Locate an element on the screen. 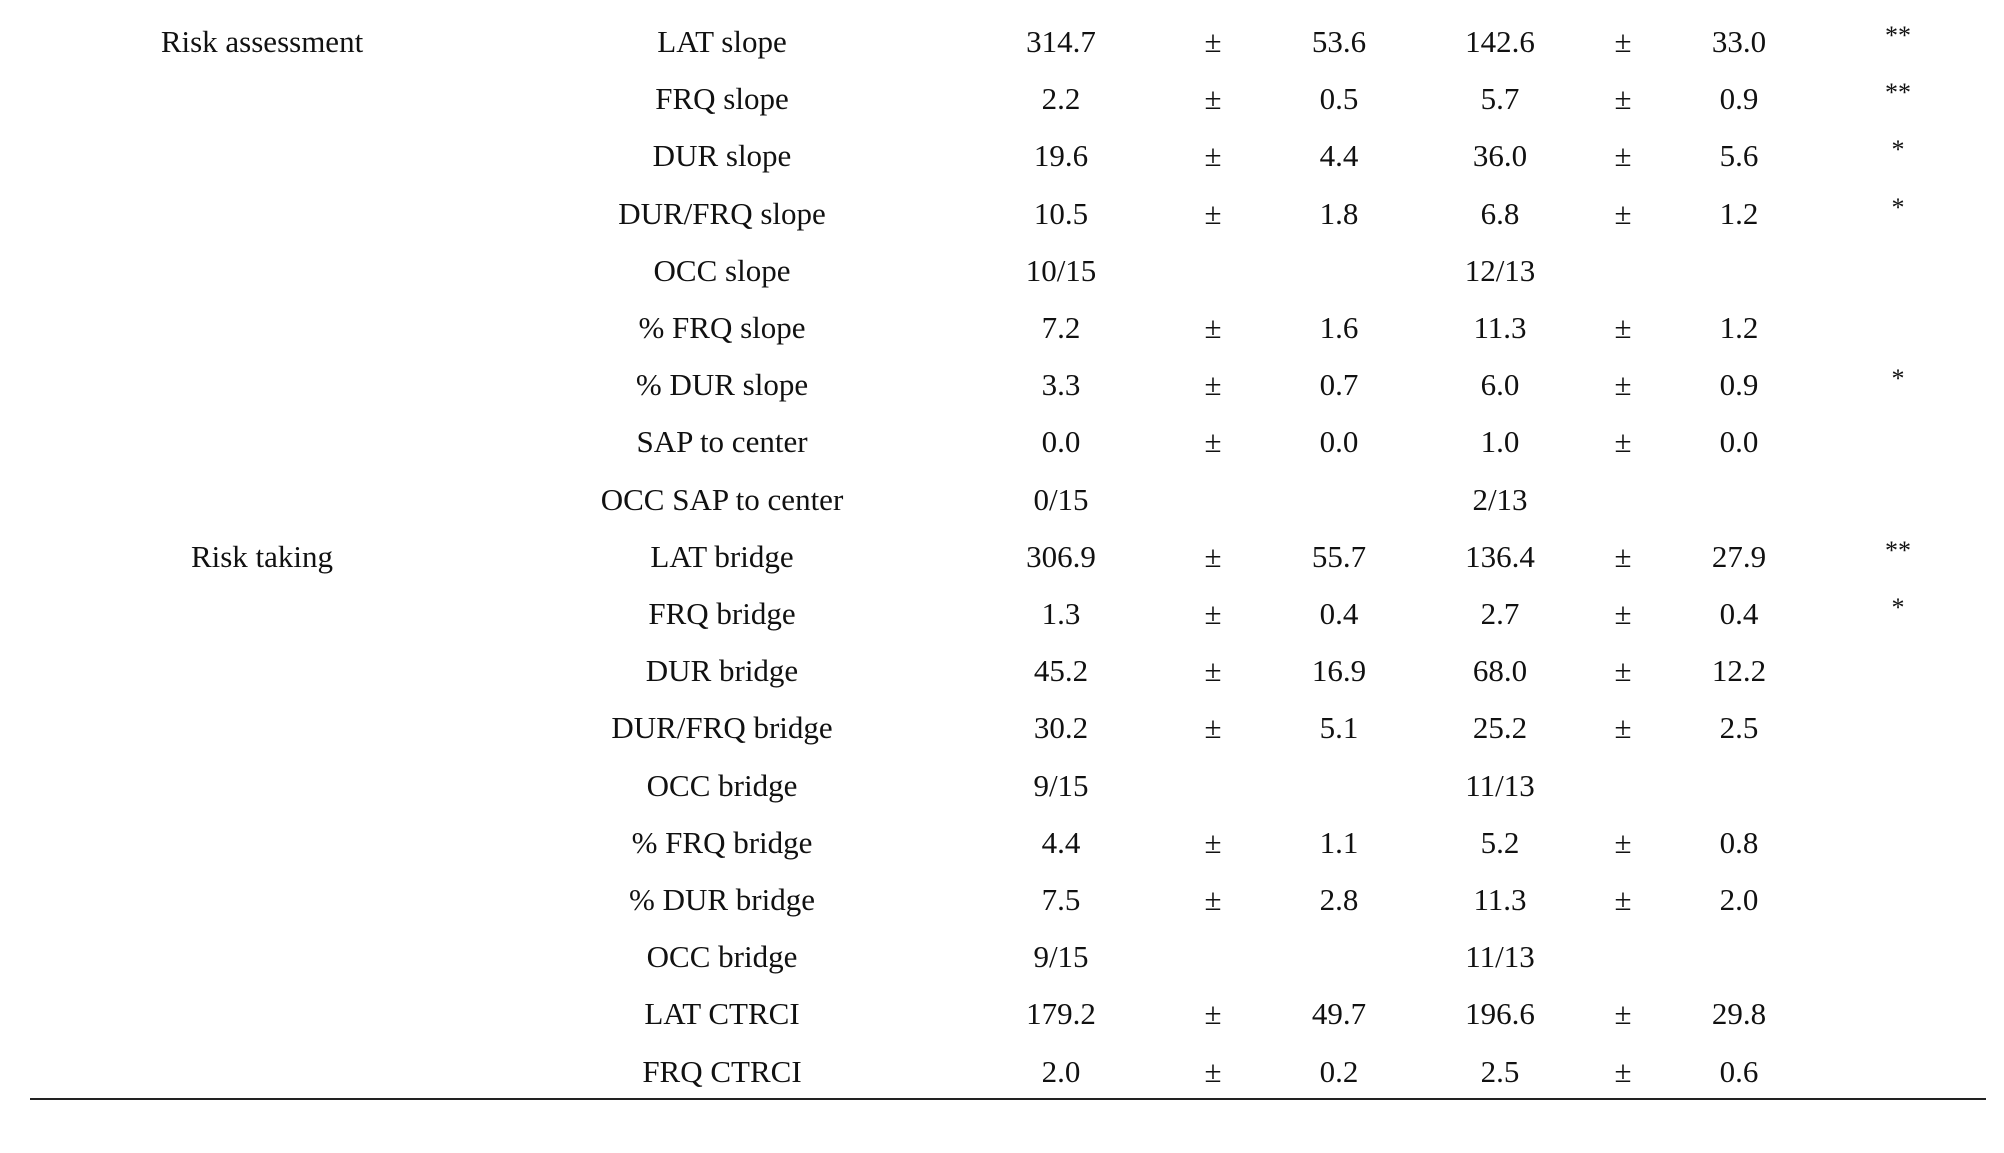 The height and width of the screenshot is (1153, 2004). measure-label-cell: % FRQ slope is located at coordinates (722, 327).